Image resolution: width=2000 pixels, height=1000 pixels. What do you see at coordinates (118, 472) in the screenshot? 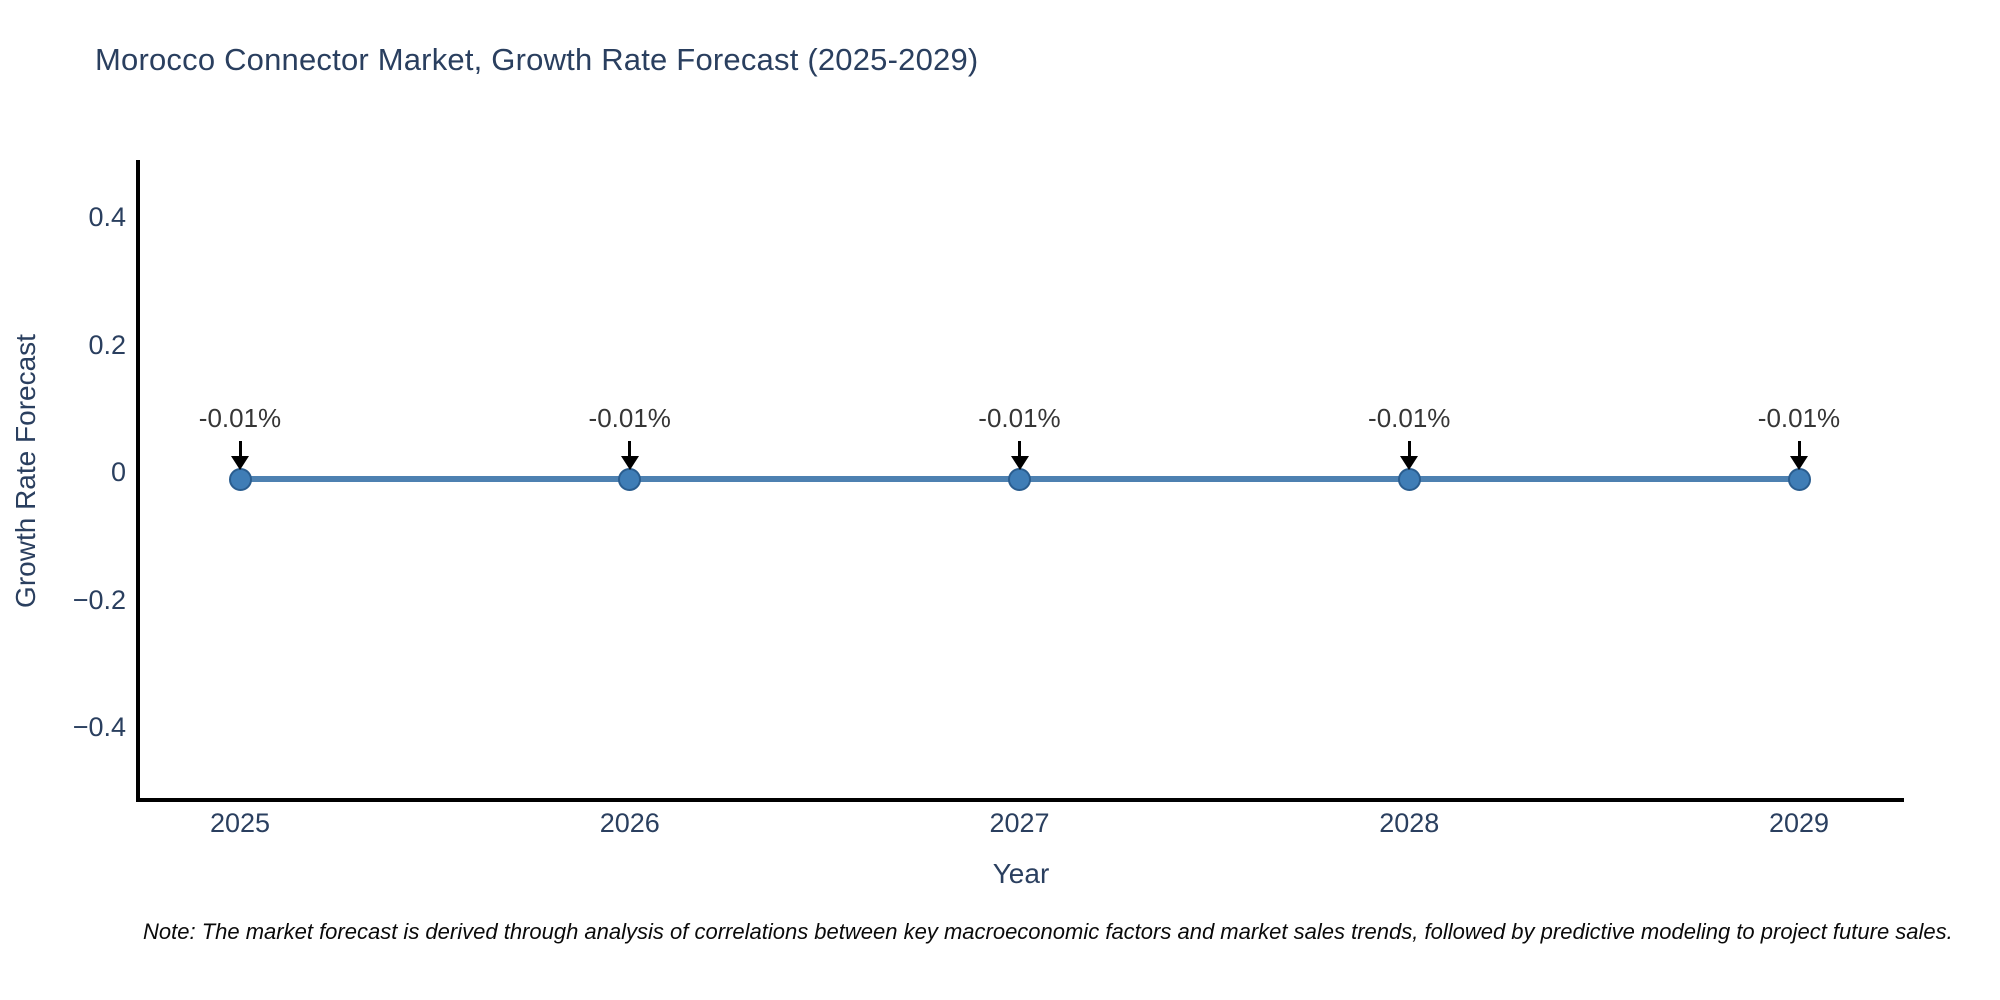
I see `y-tick-label: 0` at bounding box center [118, 472].